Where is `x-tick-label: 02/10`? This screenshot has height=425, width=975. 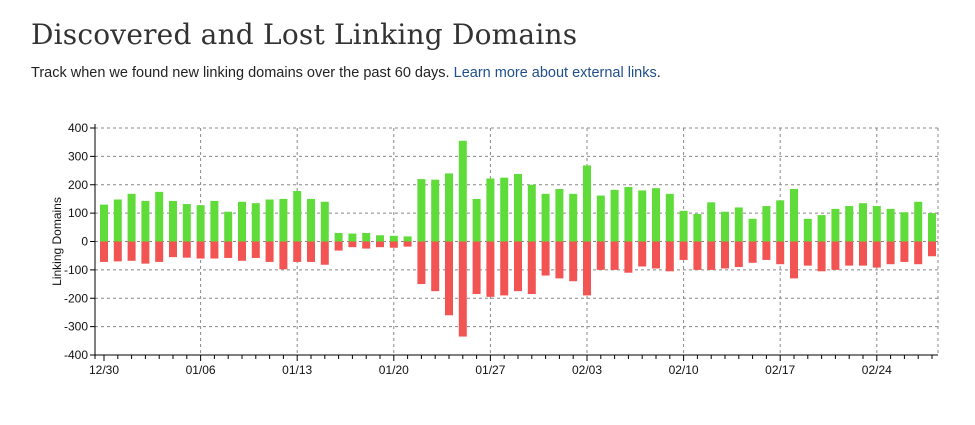 x-tick-label: 02/10 is located at coordinates (684, 370).